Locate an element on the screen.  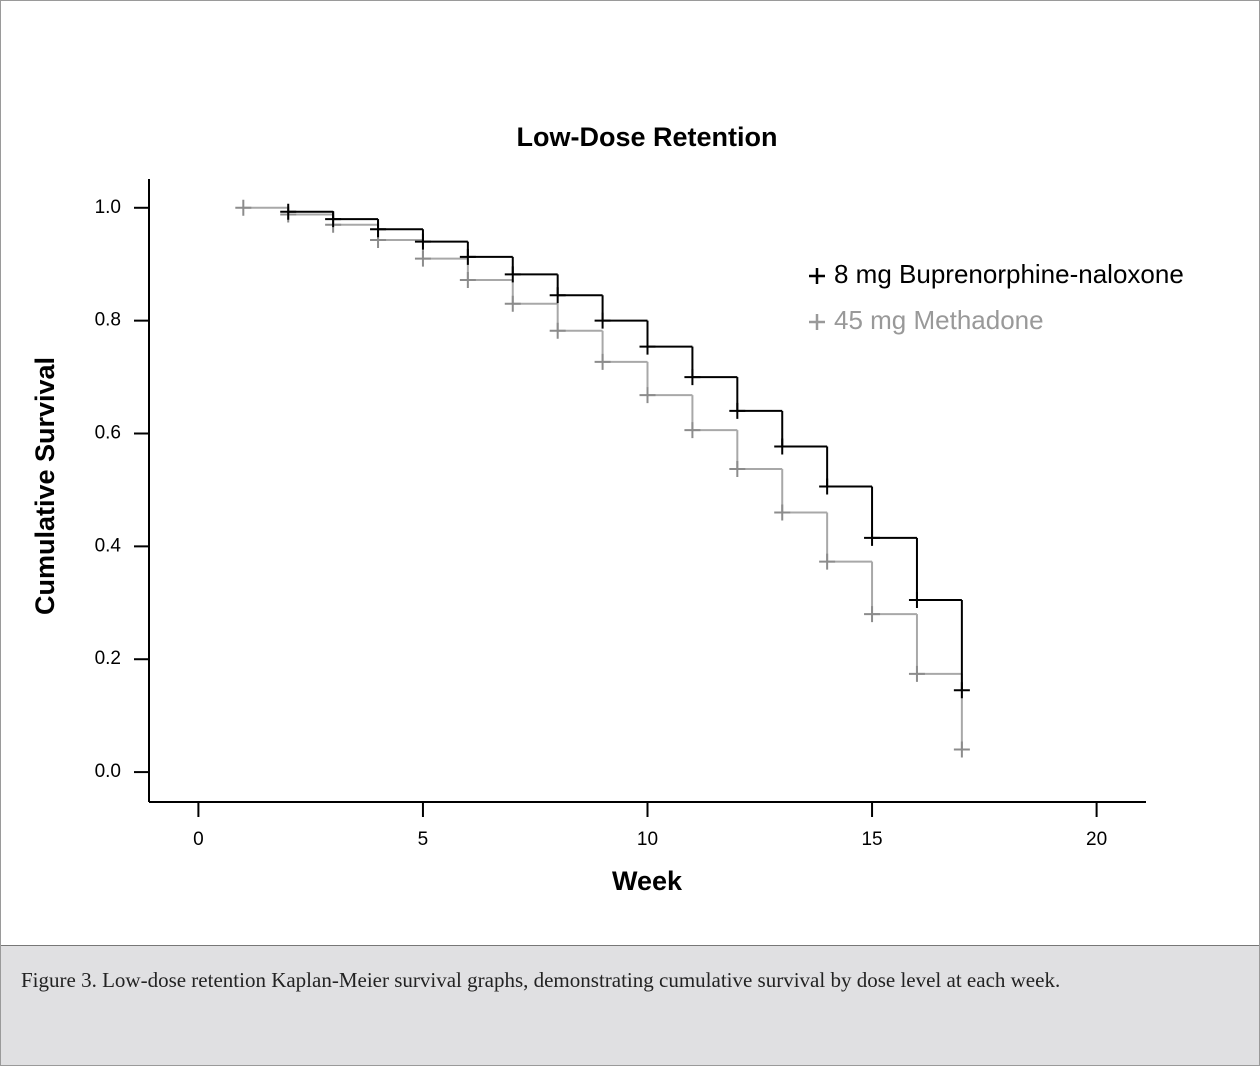
y-tick-label: 0.4 is located at coordinates (108, 545).